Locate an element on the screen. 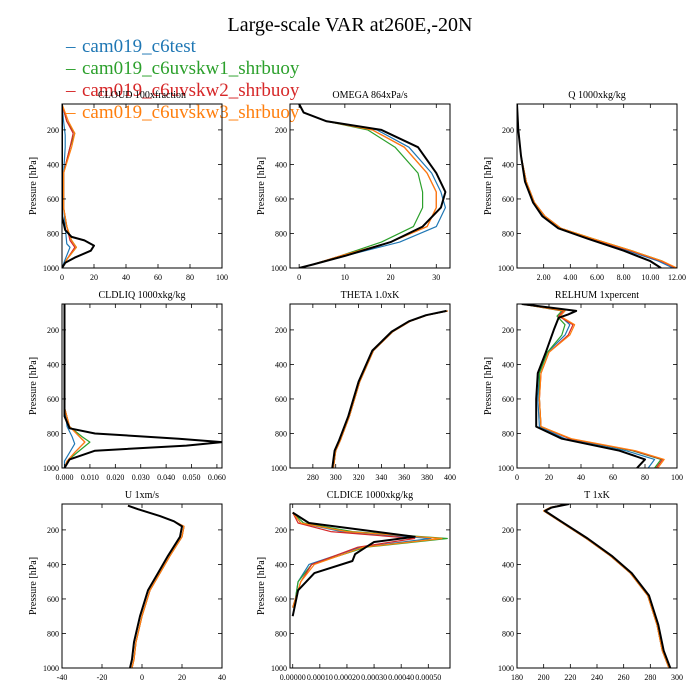  x-tick-label: 240 is located at coordinates (597, 677).